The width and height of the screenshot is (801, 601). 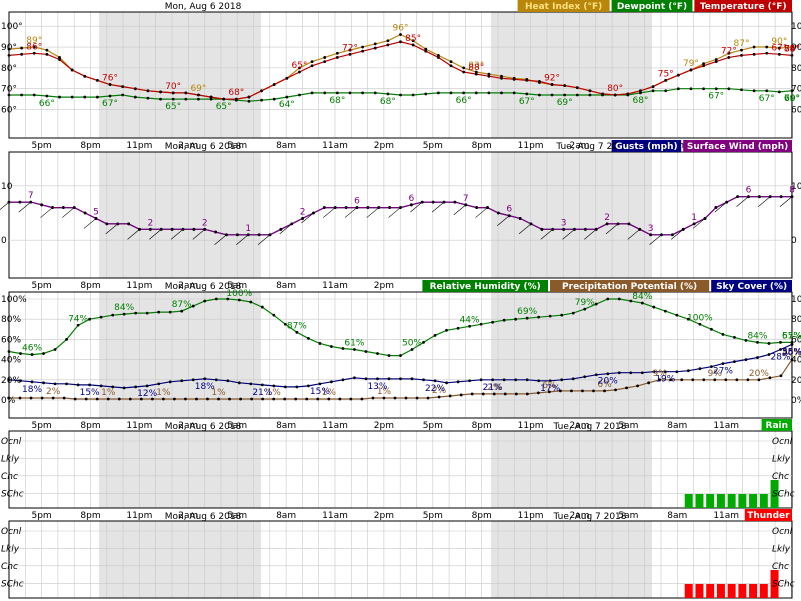 I want to click on data-label: 1, so click(x=248, y=229).